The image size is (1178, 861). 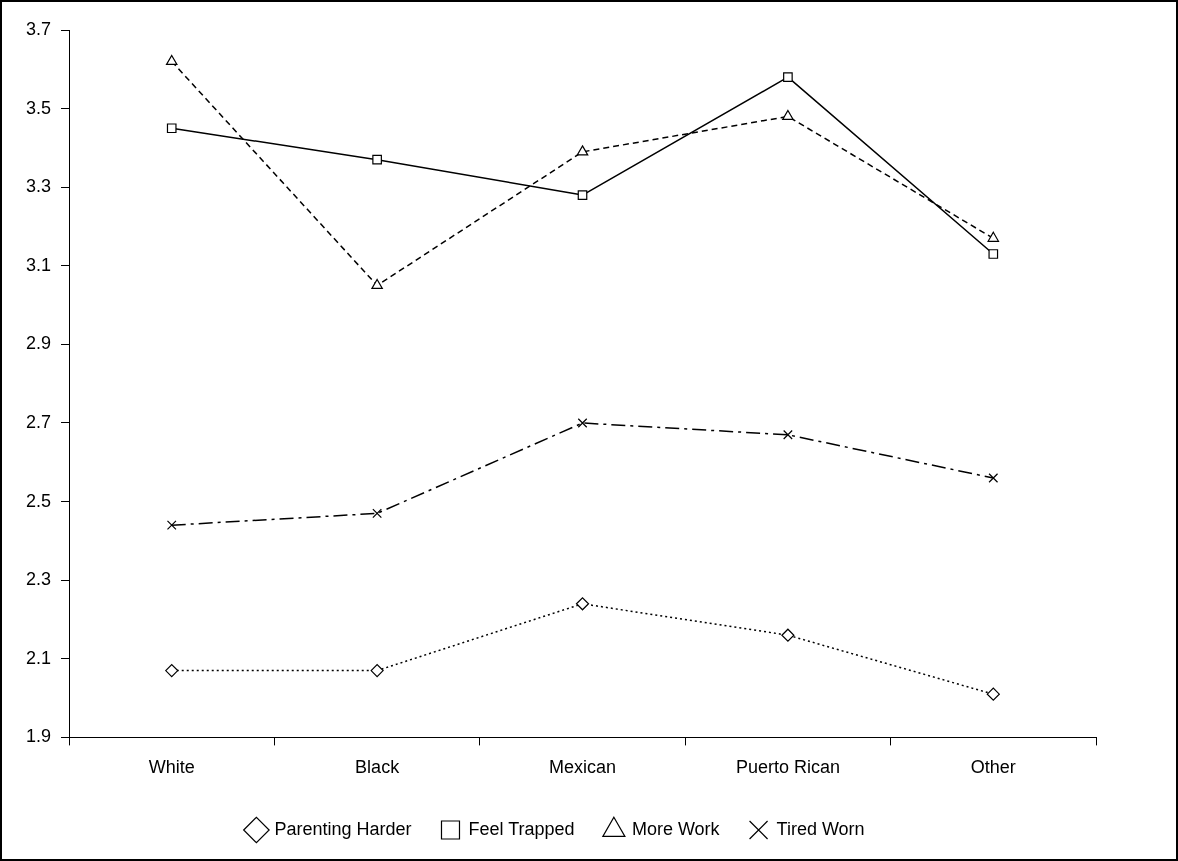 What do you see at coordinates (787, 767) in the screenshot?
I see `x-tick-label: Puerto Rican` at bounding box center [787, 767].